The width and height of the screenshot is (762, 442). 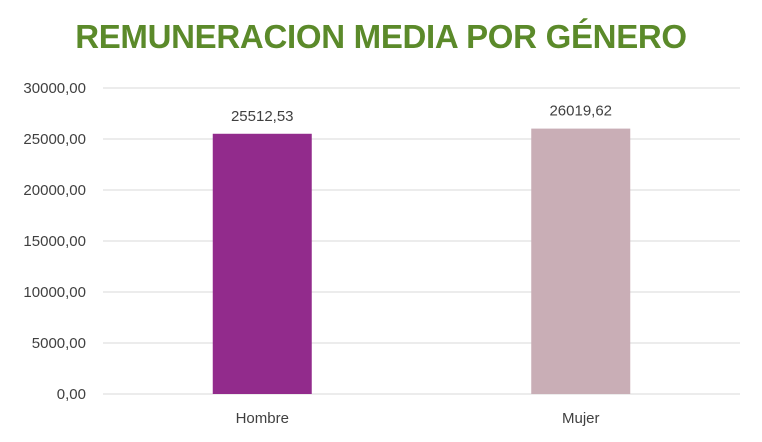 What do you see at coordinates (262, 418) in the screenshot?
I see `x-tick-label: Hombre` at bounding box center [262, 418].